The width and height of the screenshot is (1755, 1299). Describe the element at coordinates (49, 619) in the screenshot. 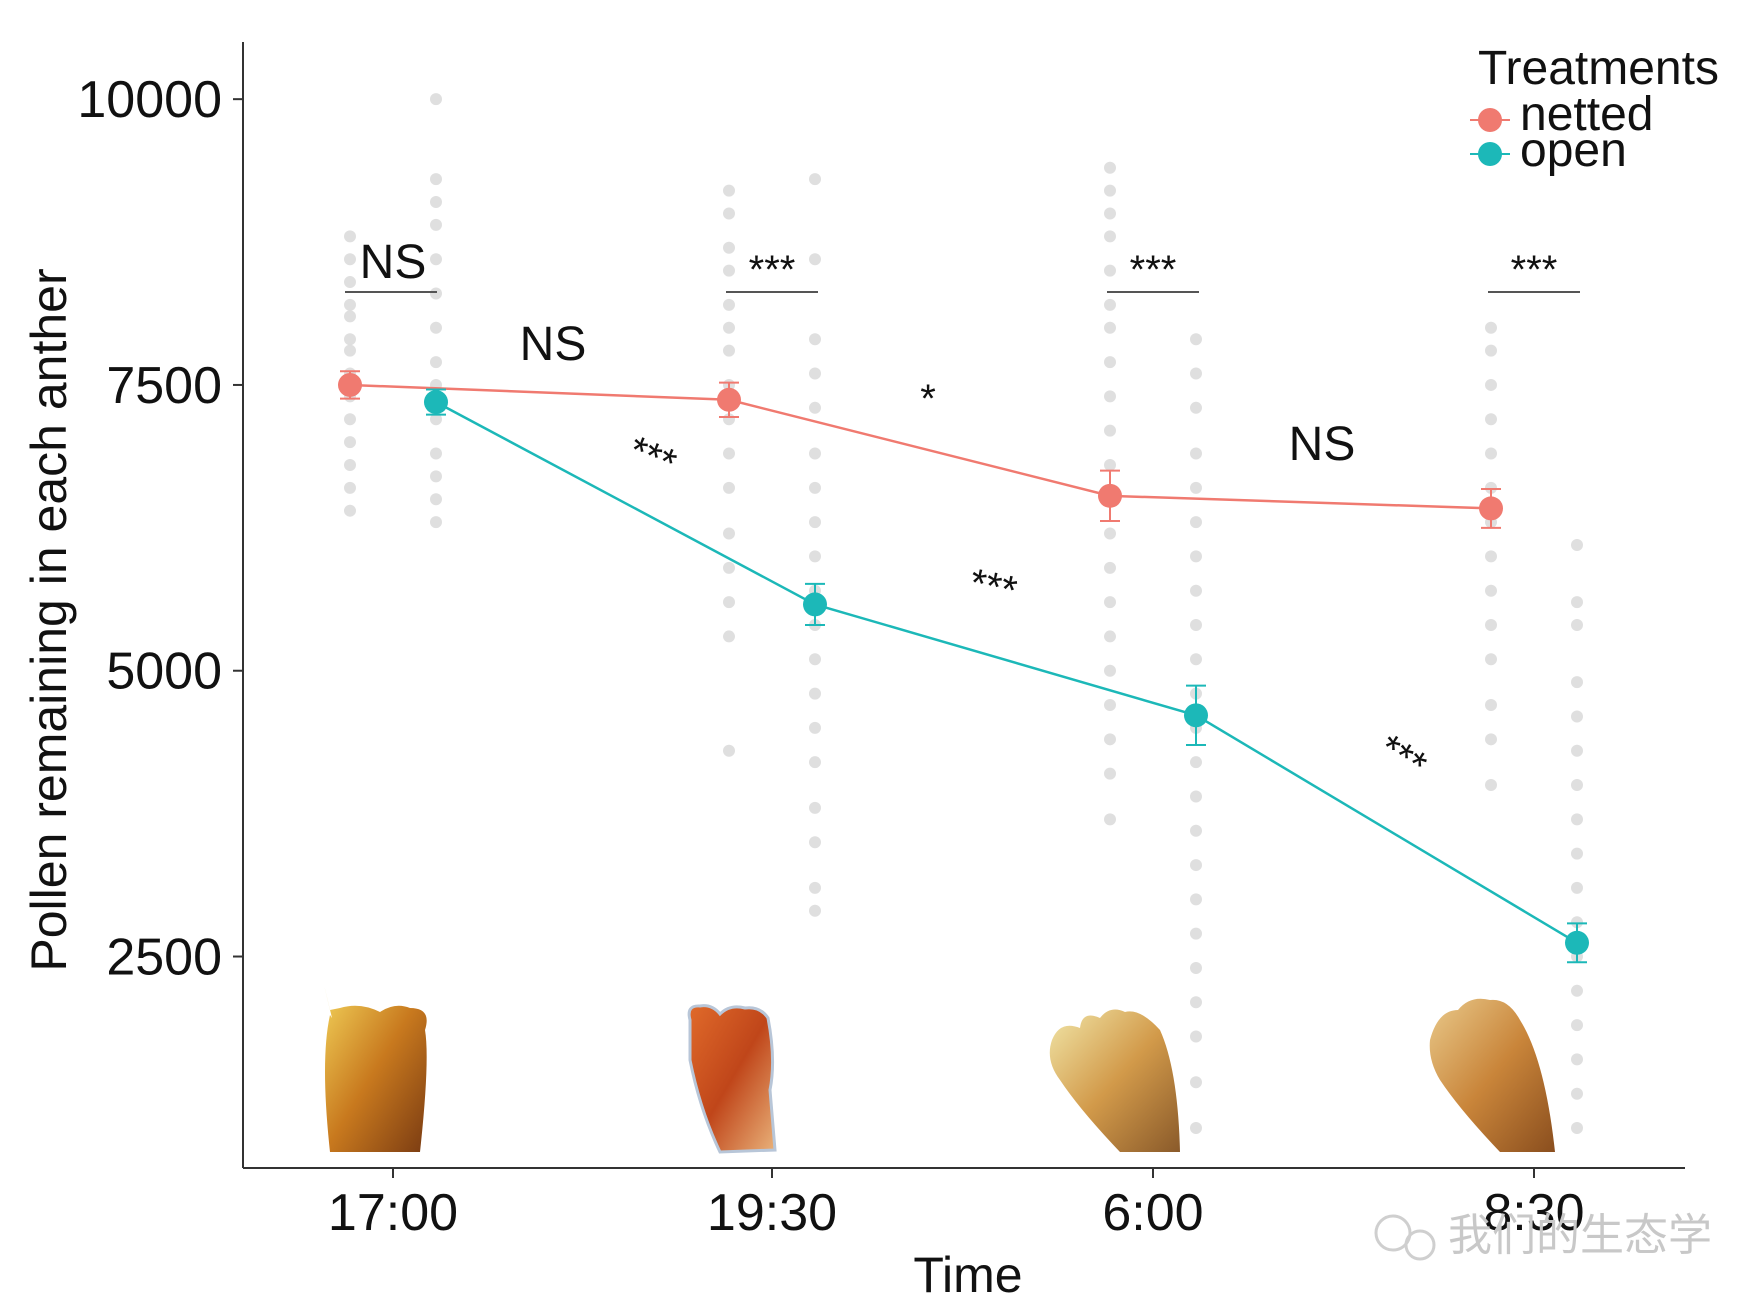

I see `y-axis-title: Pollen remaining in each anther` at that location.